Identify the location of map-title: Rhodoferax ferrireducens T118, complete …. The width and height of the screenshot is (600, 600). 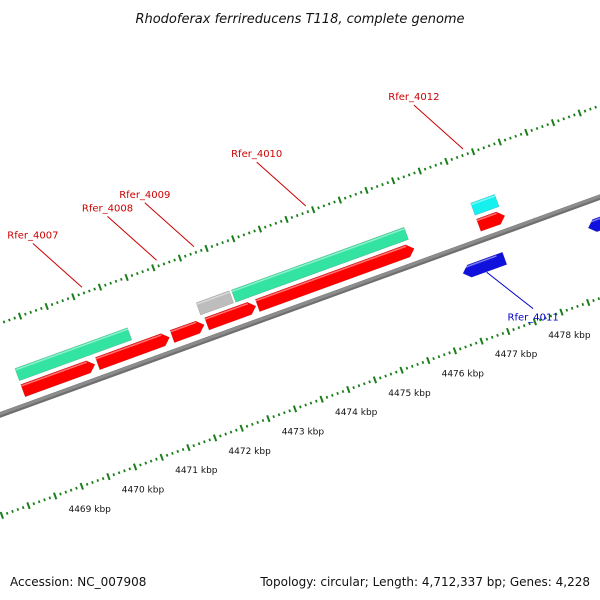
(299, 19).